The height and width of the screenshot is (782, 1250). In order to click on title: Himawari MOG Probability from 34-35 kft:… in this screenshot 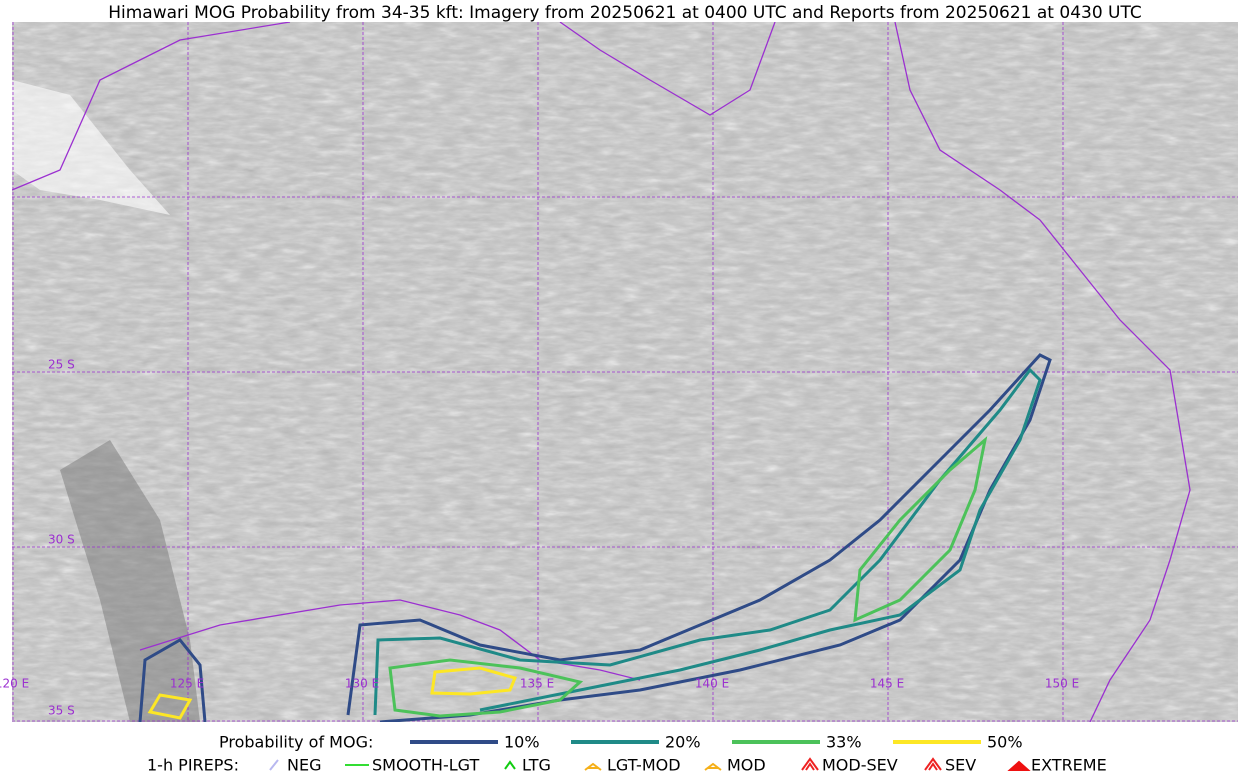, I will do `click(625, 13)`.